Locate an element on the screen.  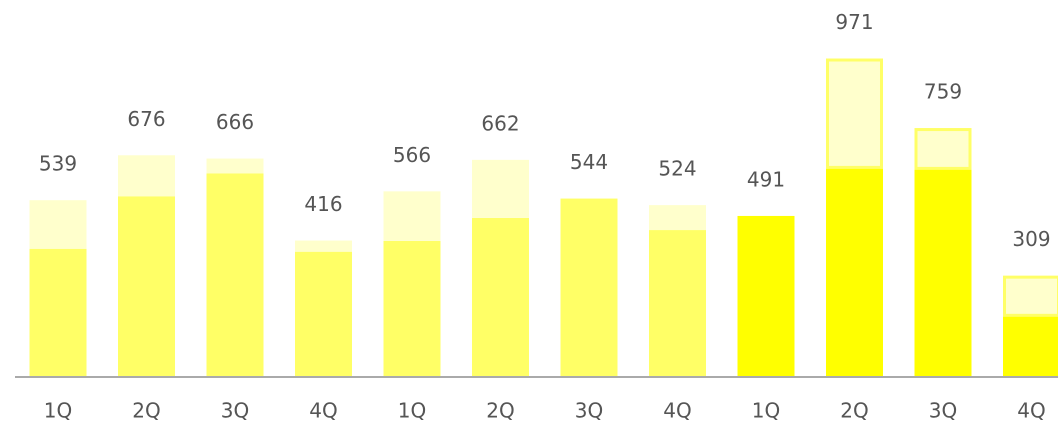
total-label: 666 is located at coordinates (235, 122).